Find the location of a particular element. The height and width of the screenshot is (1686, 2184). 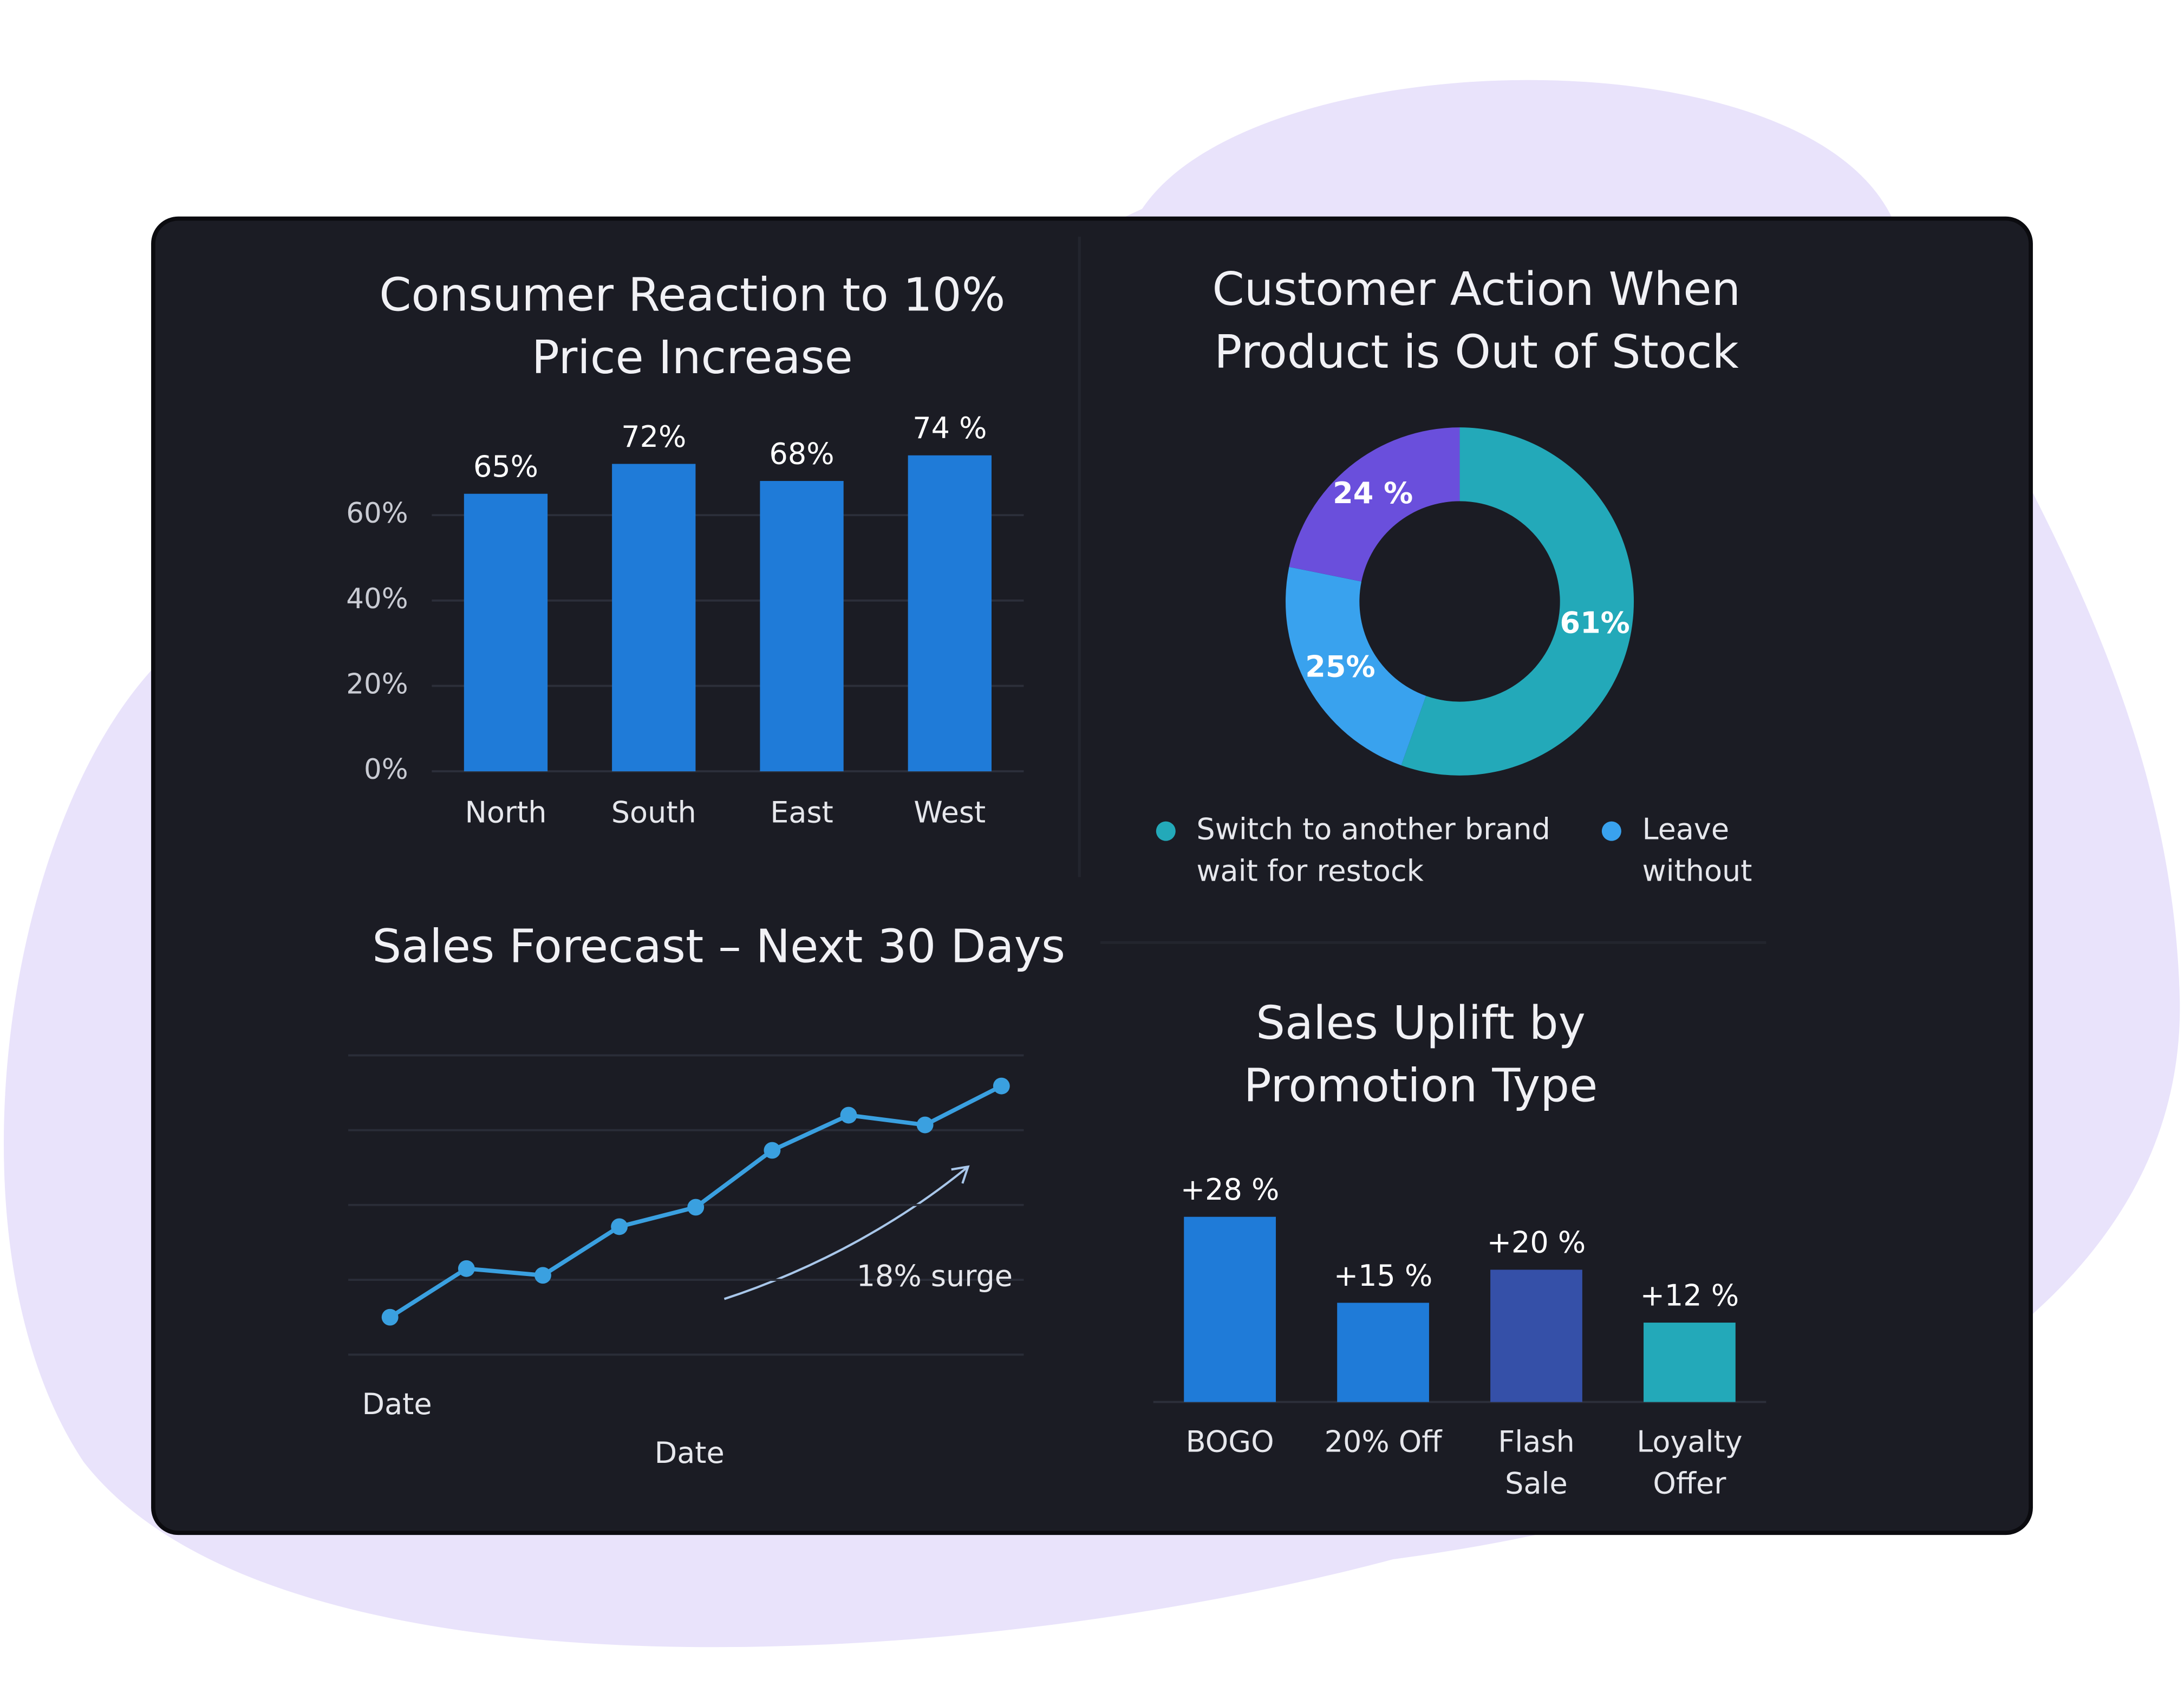

x-tick-label: West is located at coordinates (950, 812).